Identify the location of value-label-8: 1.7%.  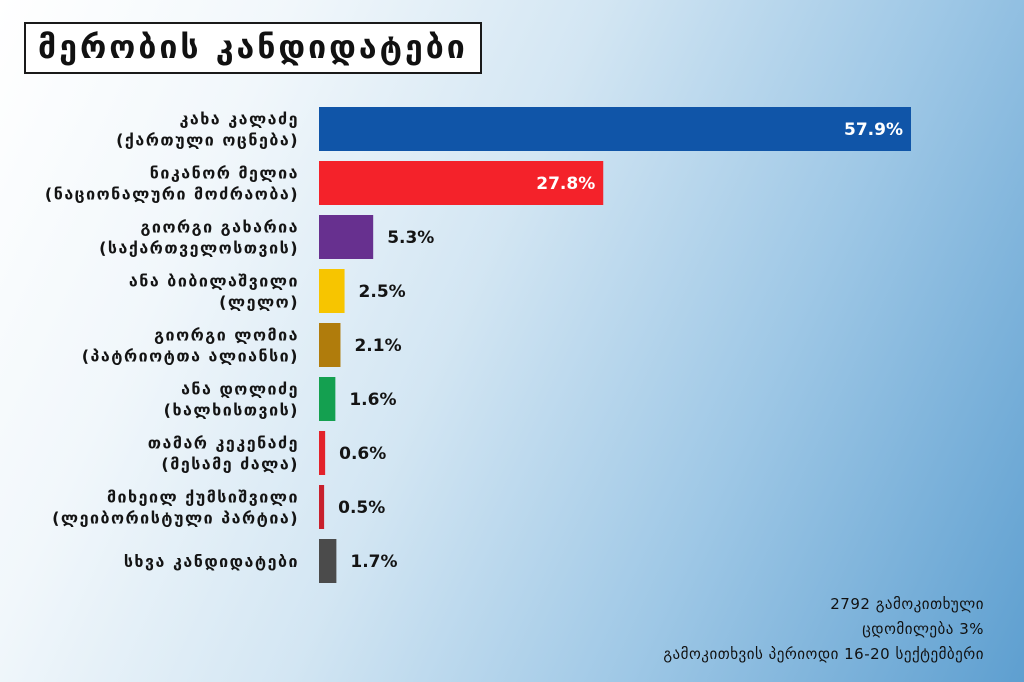
(373, 562).